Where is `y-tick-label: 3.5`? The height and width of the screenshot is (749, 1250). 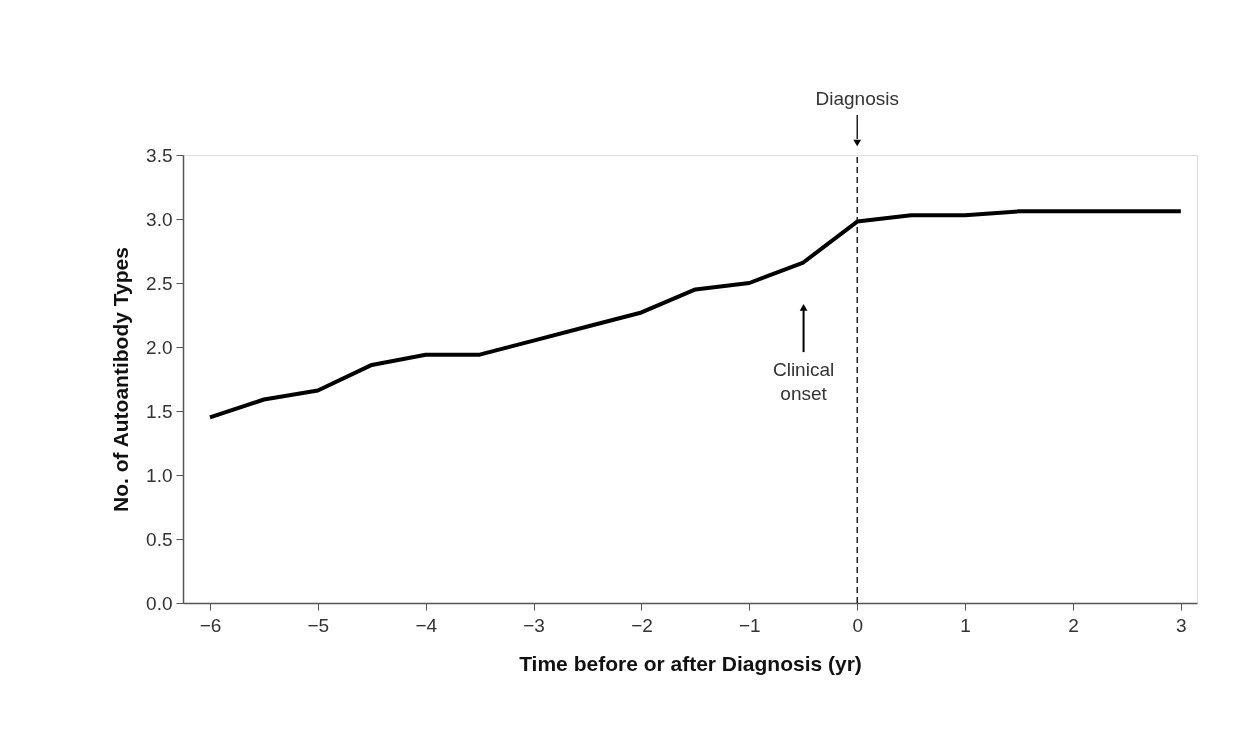 y-tick-label: 3.5 is located at coordinates (159, 155).